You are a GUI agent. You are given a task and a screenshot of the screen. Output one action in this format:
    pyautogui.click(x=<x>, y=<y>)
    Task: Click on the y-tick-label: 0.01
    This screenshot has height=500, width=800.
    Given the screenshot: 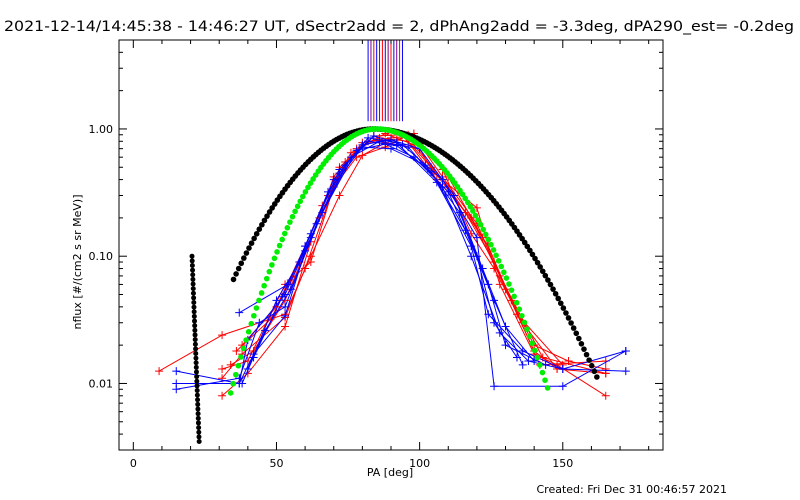 What is the action you would take?
    pyautogui.click(x=101, y=383)
    